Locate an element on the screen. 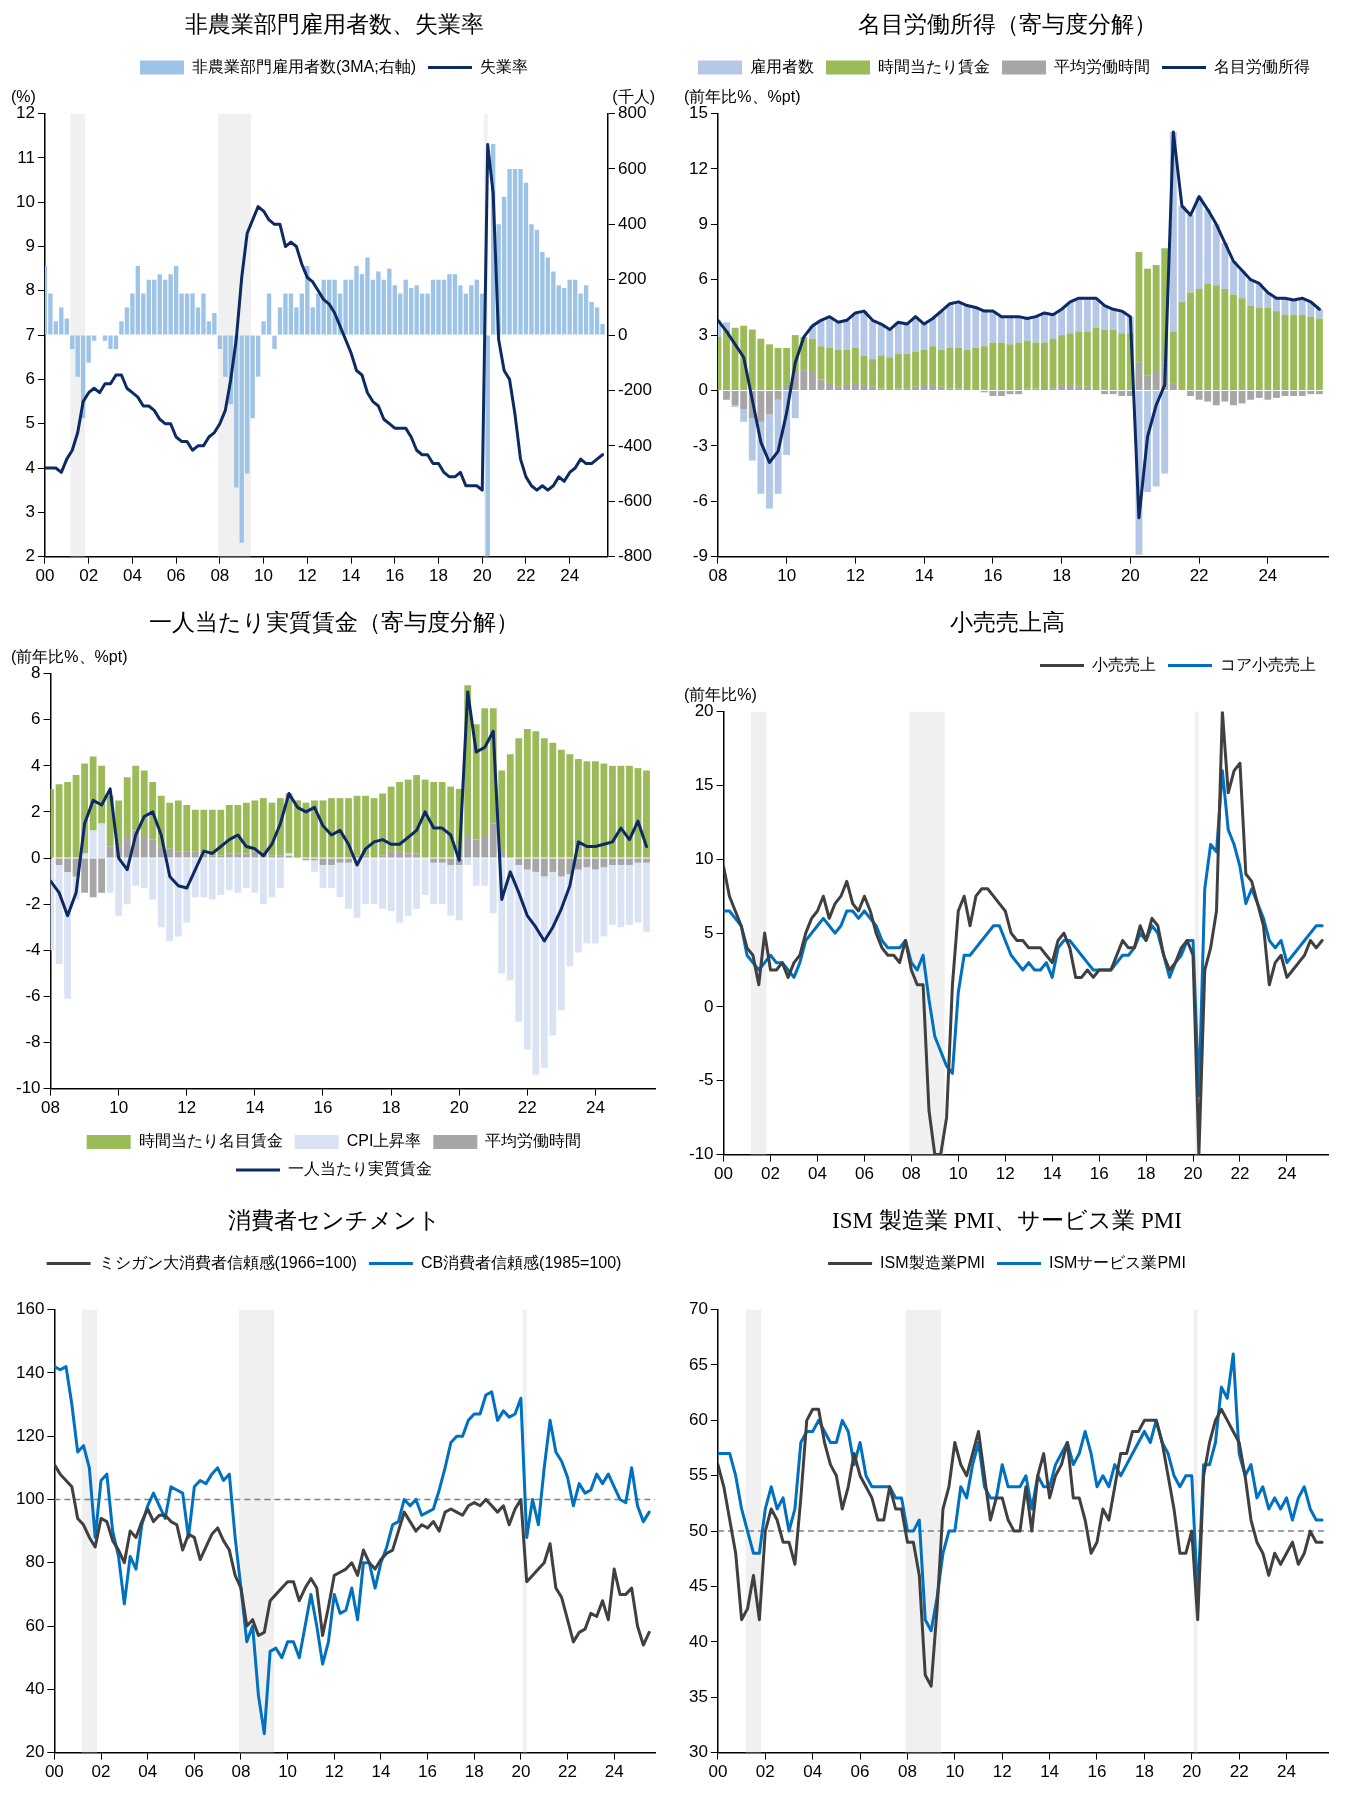 The width and height of the screenshot is (1347, 1796). legend-label: 一人当たり実質賃金 is located at coordinates (359, 1169).